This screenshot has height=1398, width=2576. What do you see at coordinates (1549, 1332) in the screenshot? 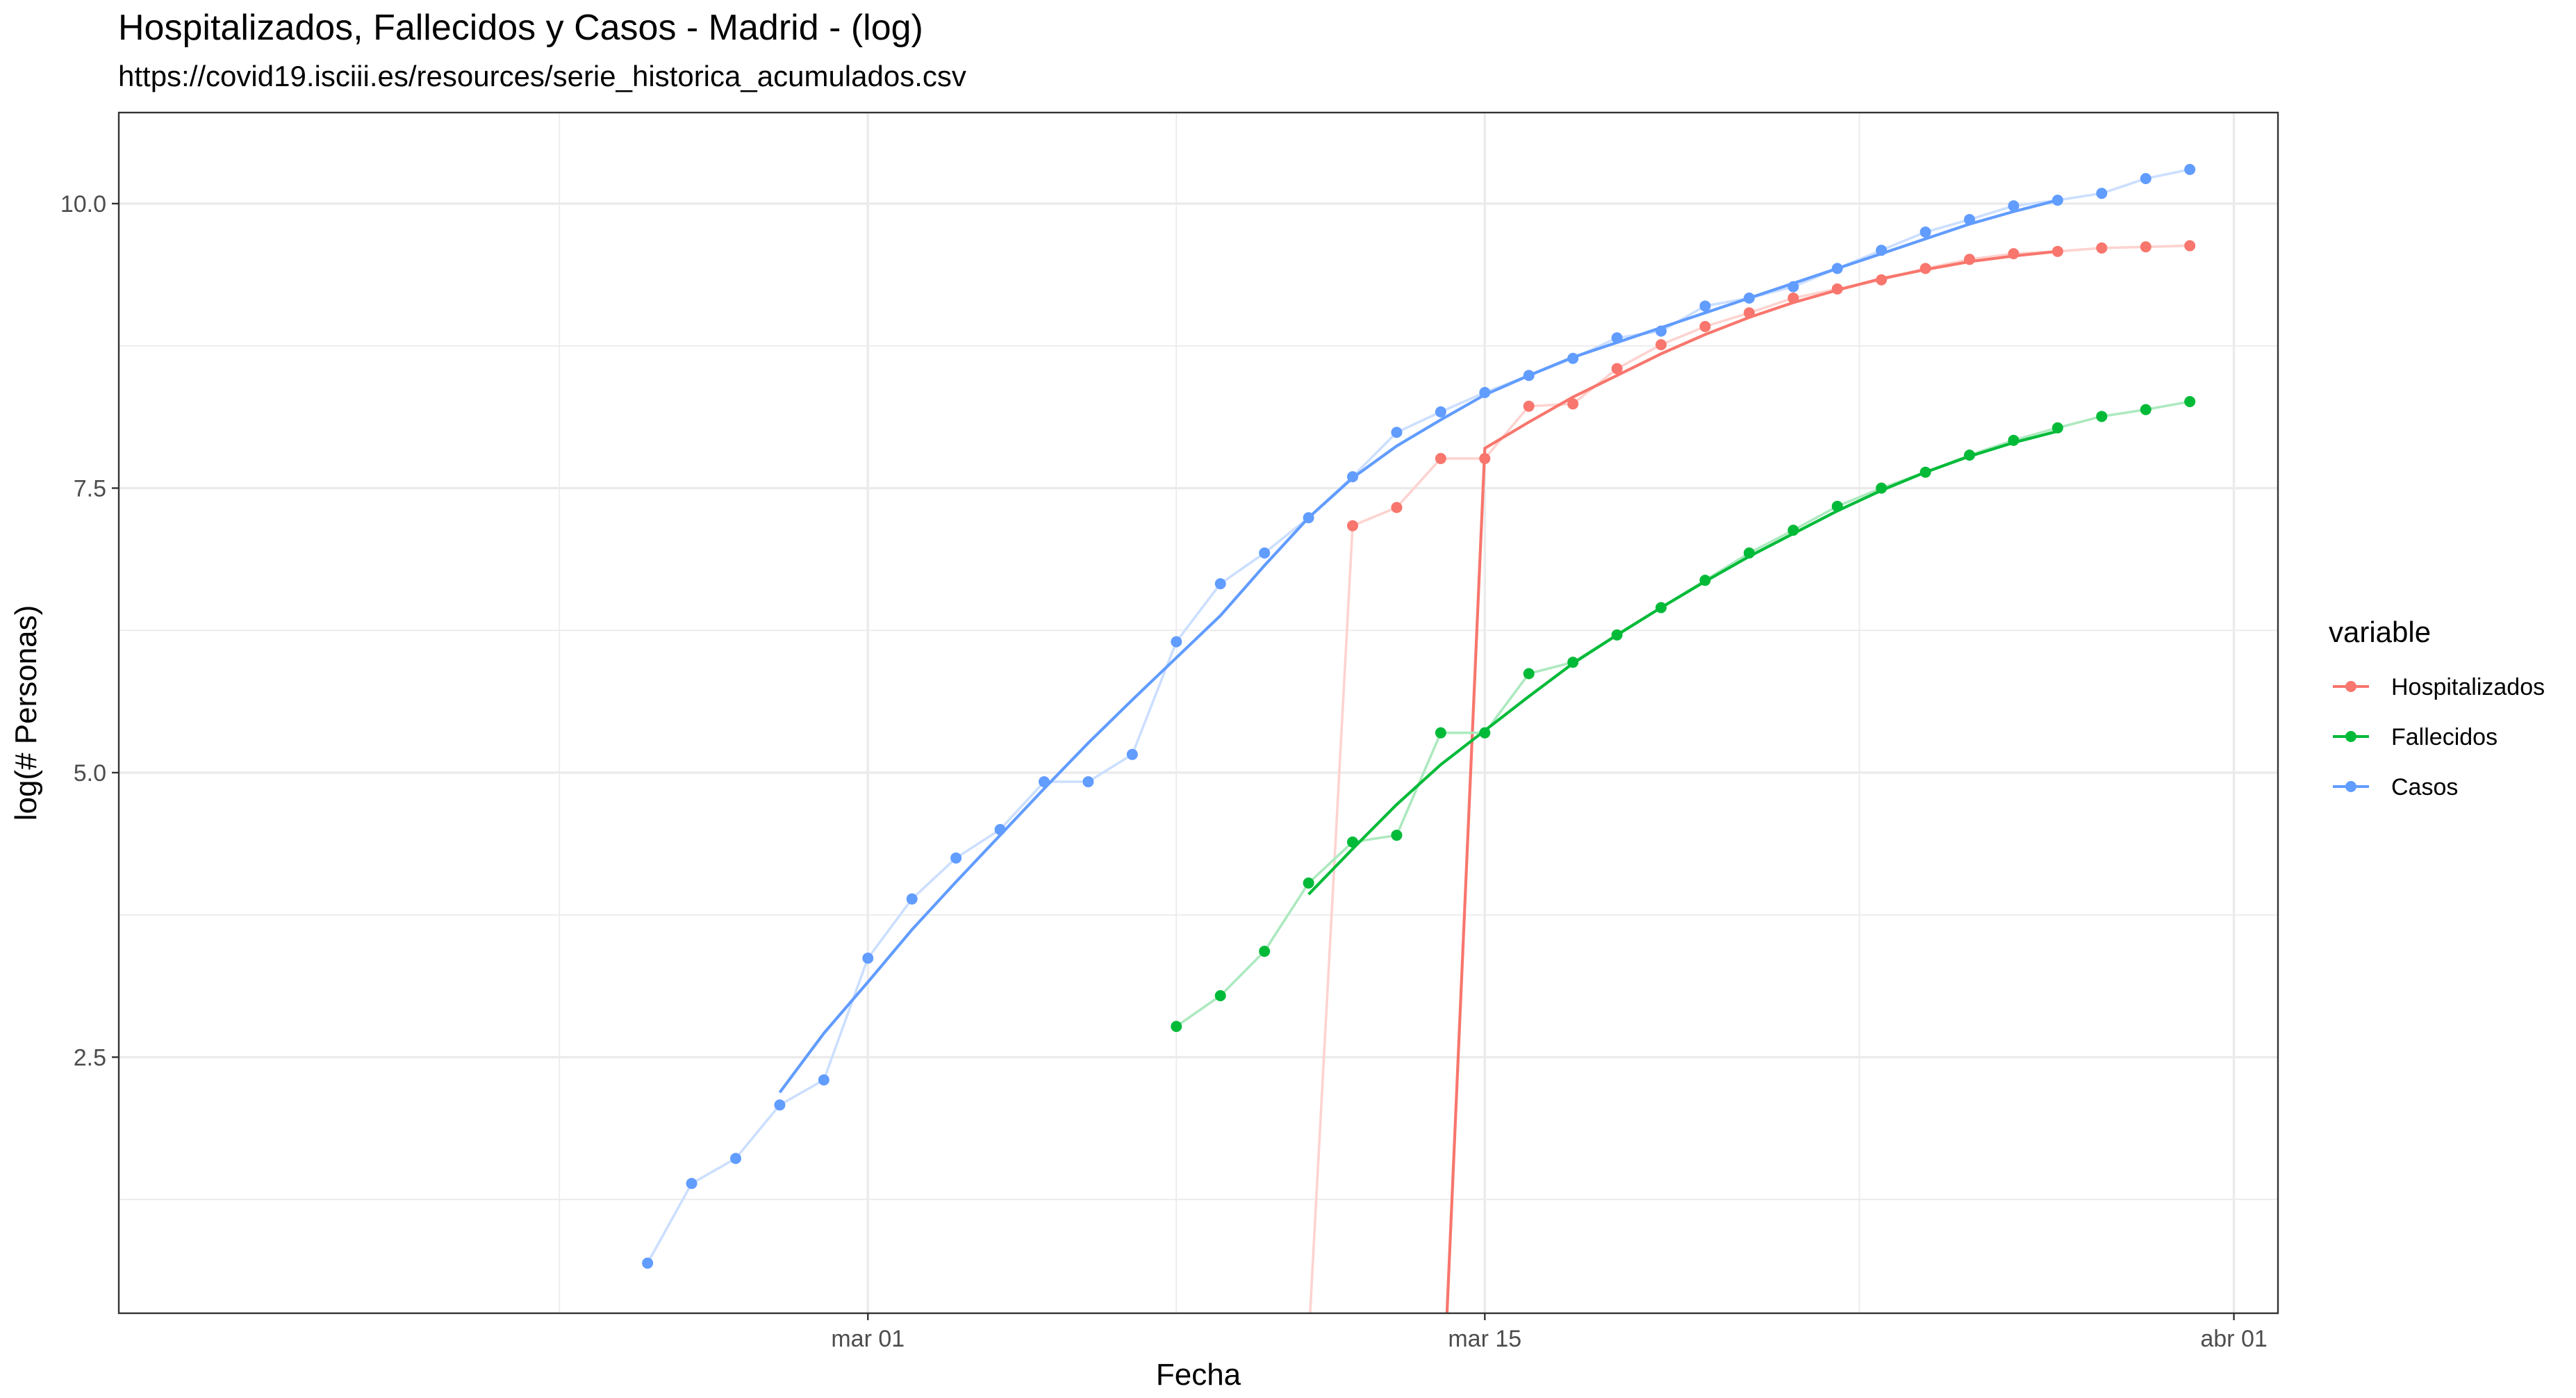
I see `x-axis: mar 01 mar 15 abr 01` at bounding box center [1549, 1332].